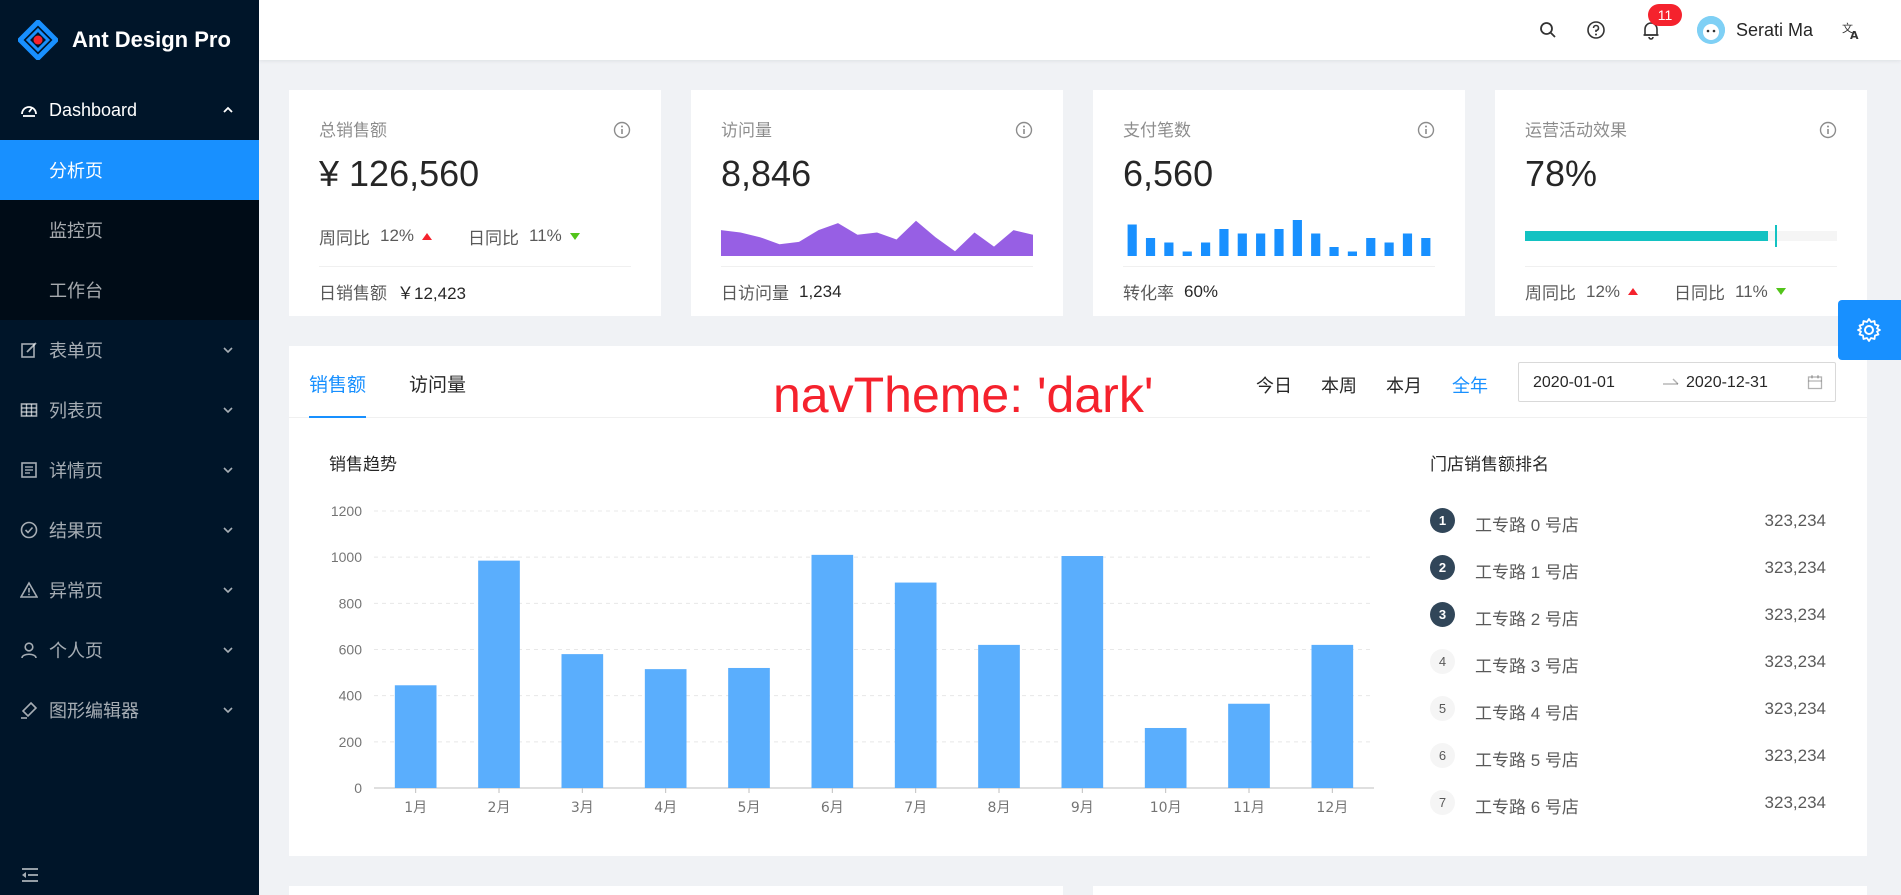 The height and width of the screenshot is (895, 1901). Describe the element at coordinates (353, 130) in the screenshot. I see `stat-title: 总销售额` at that location.